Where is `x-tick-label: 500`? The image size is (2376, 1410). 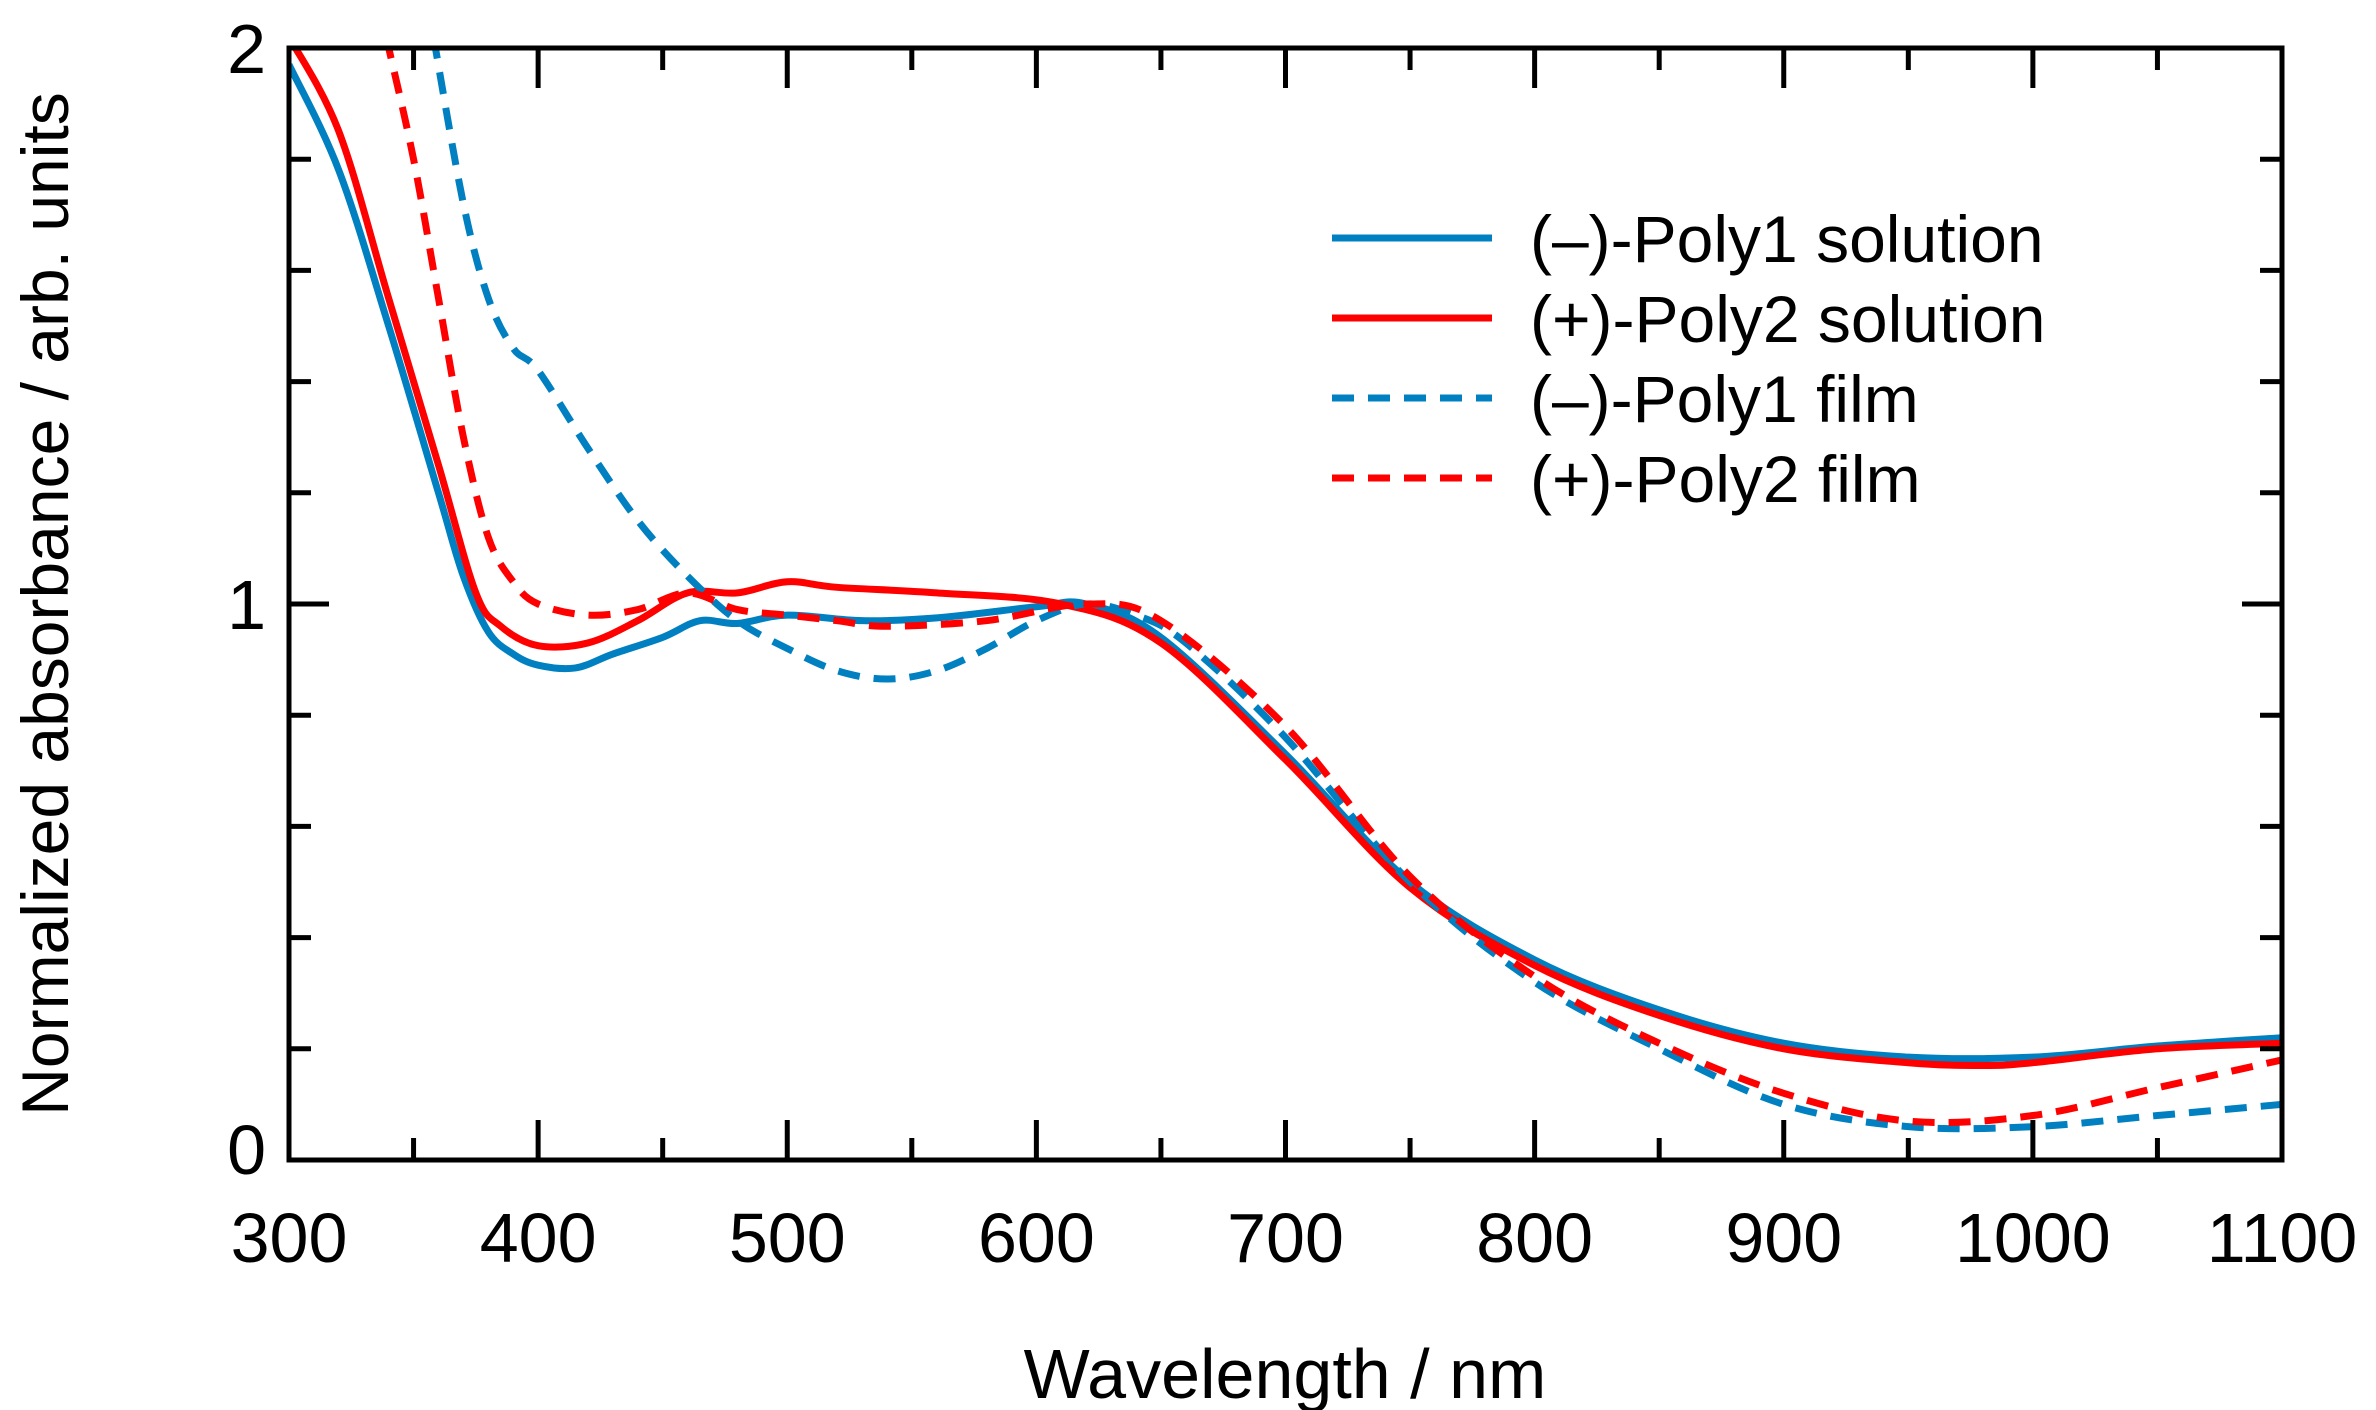 x-tick-label: 500 is located at coordinates (787, 1238).